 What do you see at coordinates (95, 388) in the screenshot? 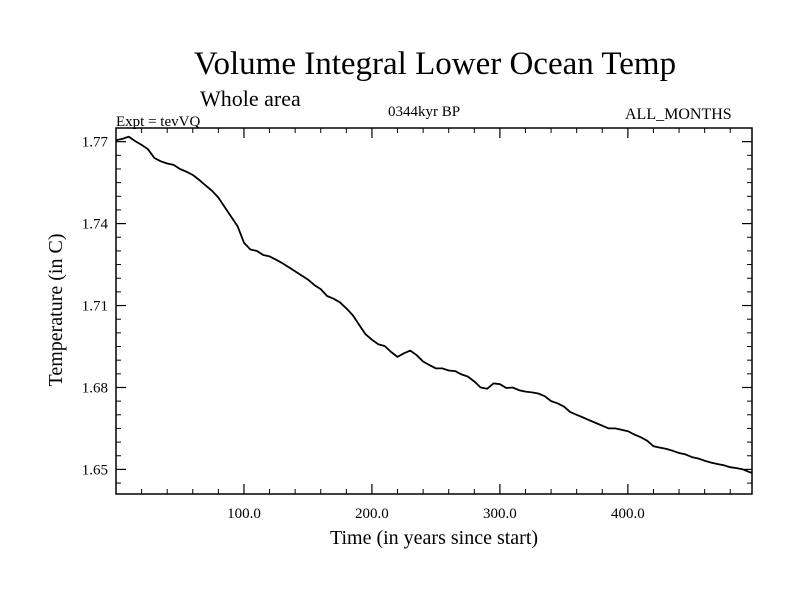
I see `y-tick-label: 1.68` at bounding box center [95, 388].